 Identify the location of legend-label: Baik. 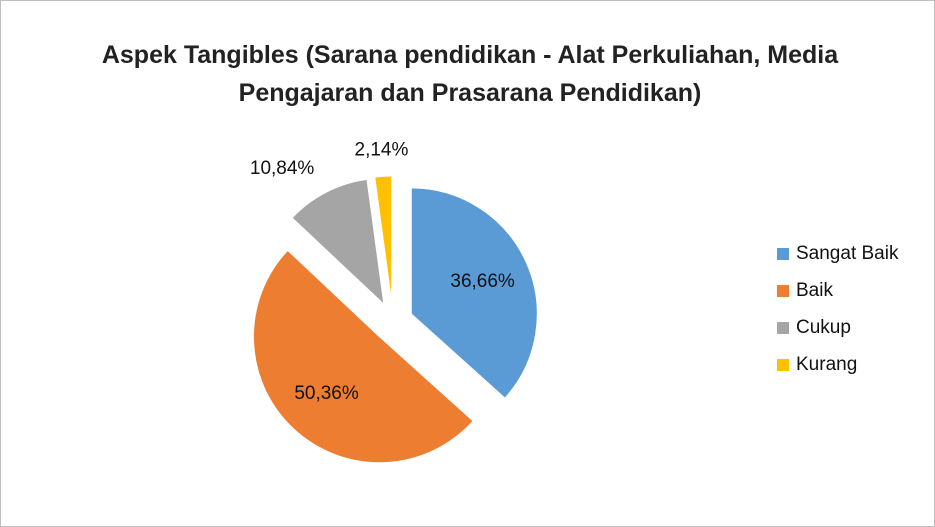
(814, 290).